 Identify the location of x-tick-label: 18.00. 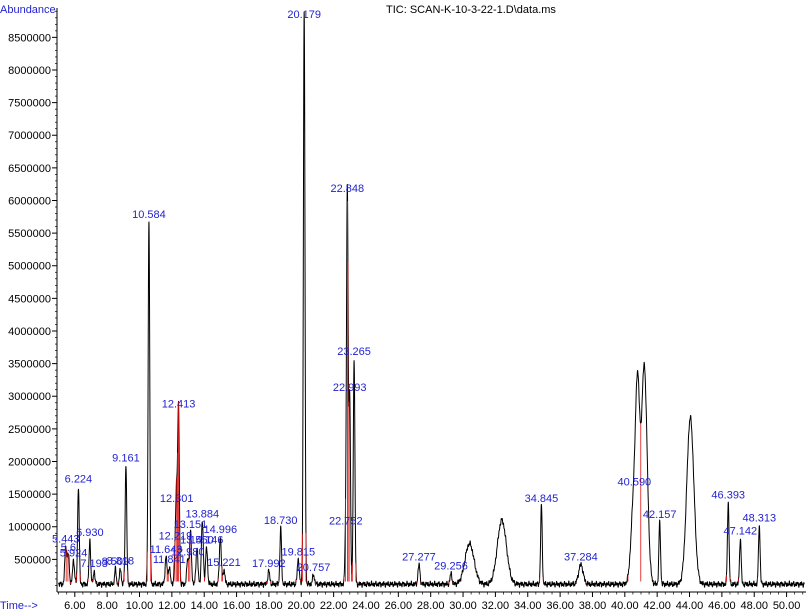
(269, 606).